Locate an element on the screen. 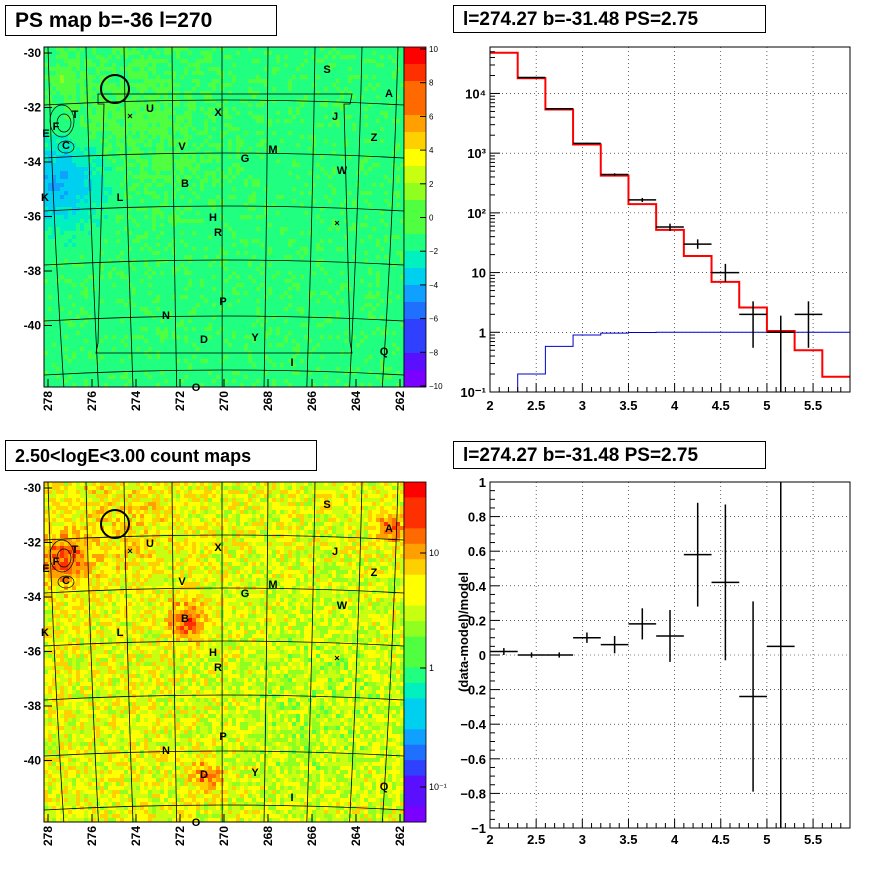  x-tick-label: 4 is located at coordinates (675, 405).